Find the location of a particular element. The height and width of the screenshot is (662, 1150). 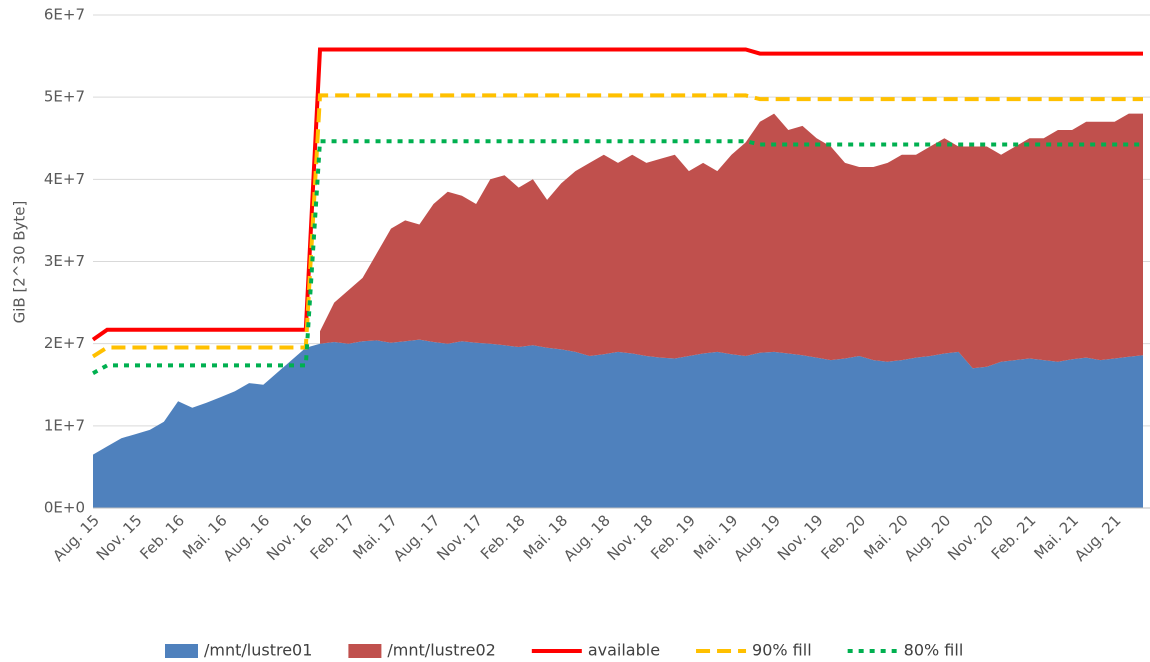

y-tick-label: 4E+7 is located at coordinates (64, 179).